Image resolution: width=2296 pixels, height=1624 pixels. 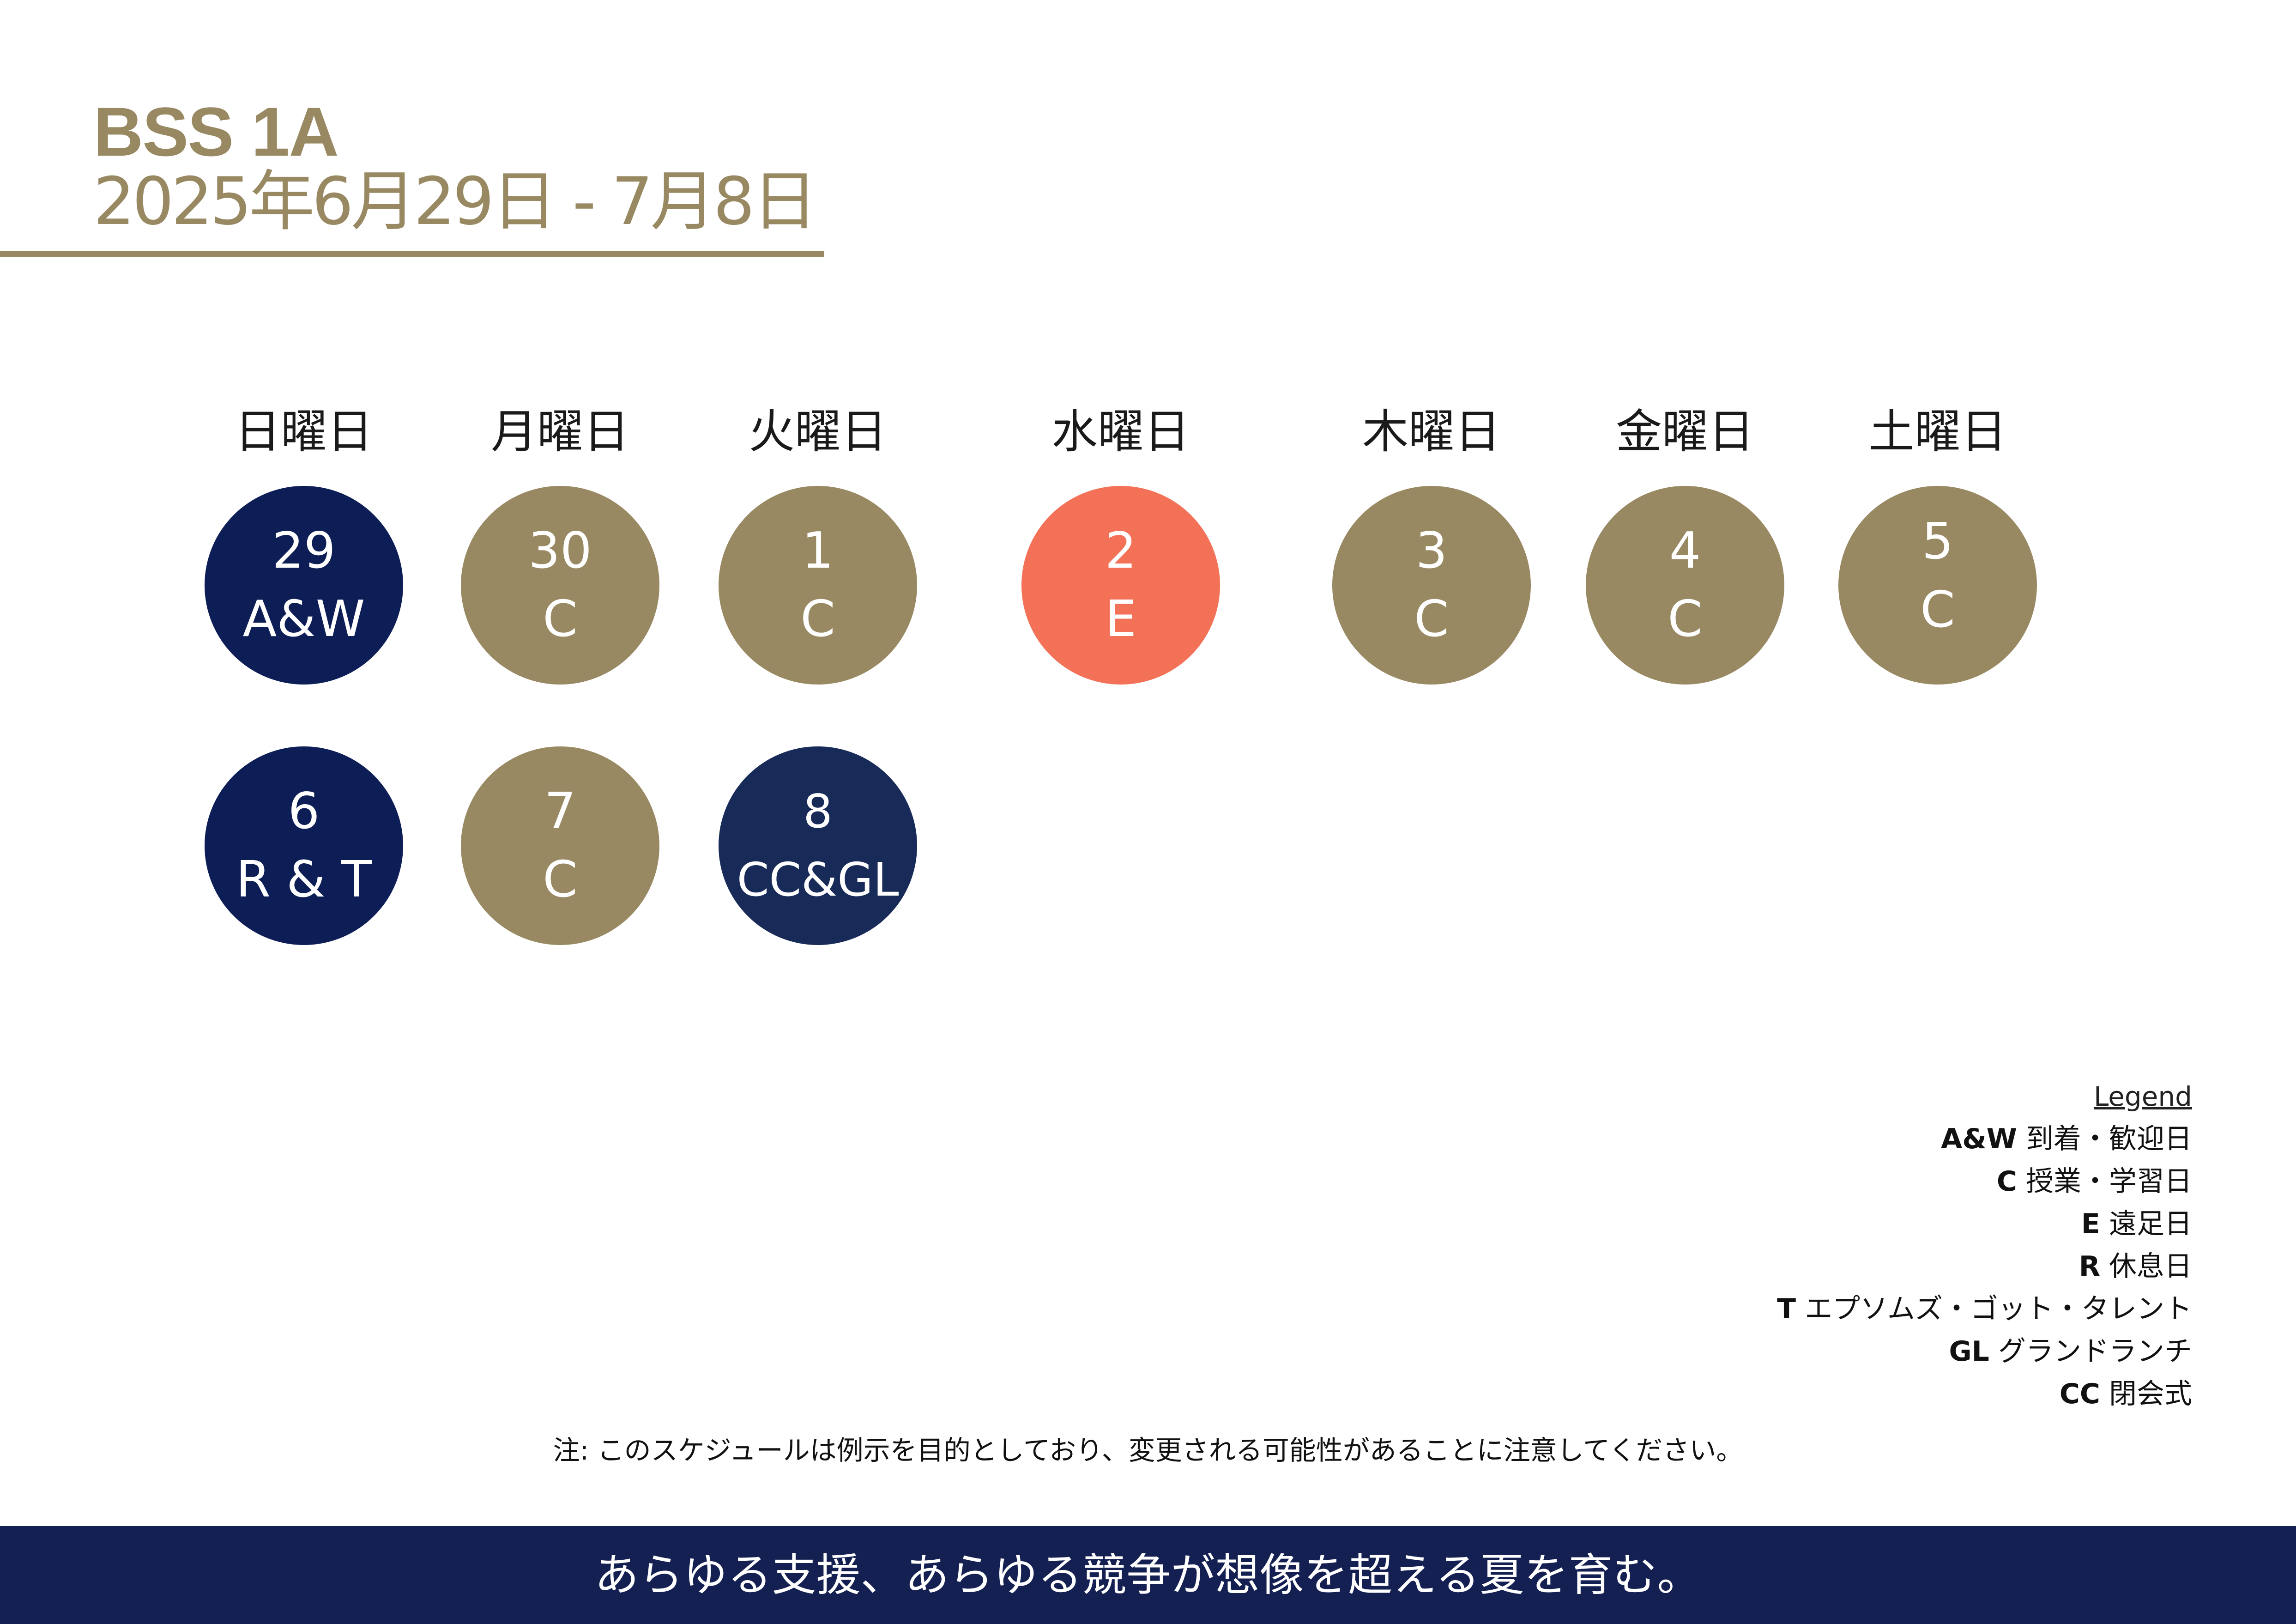 What do you see at coordinates (1120, 586) in the screenshot?
I see `calendar-day-jul-2: 2 E` at bounding box center [1120, 586].